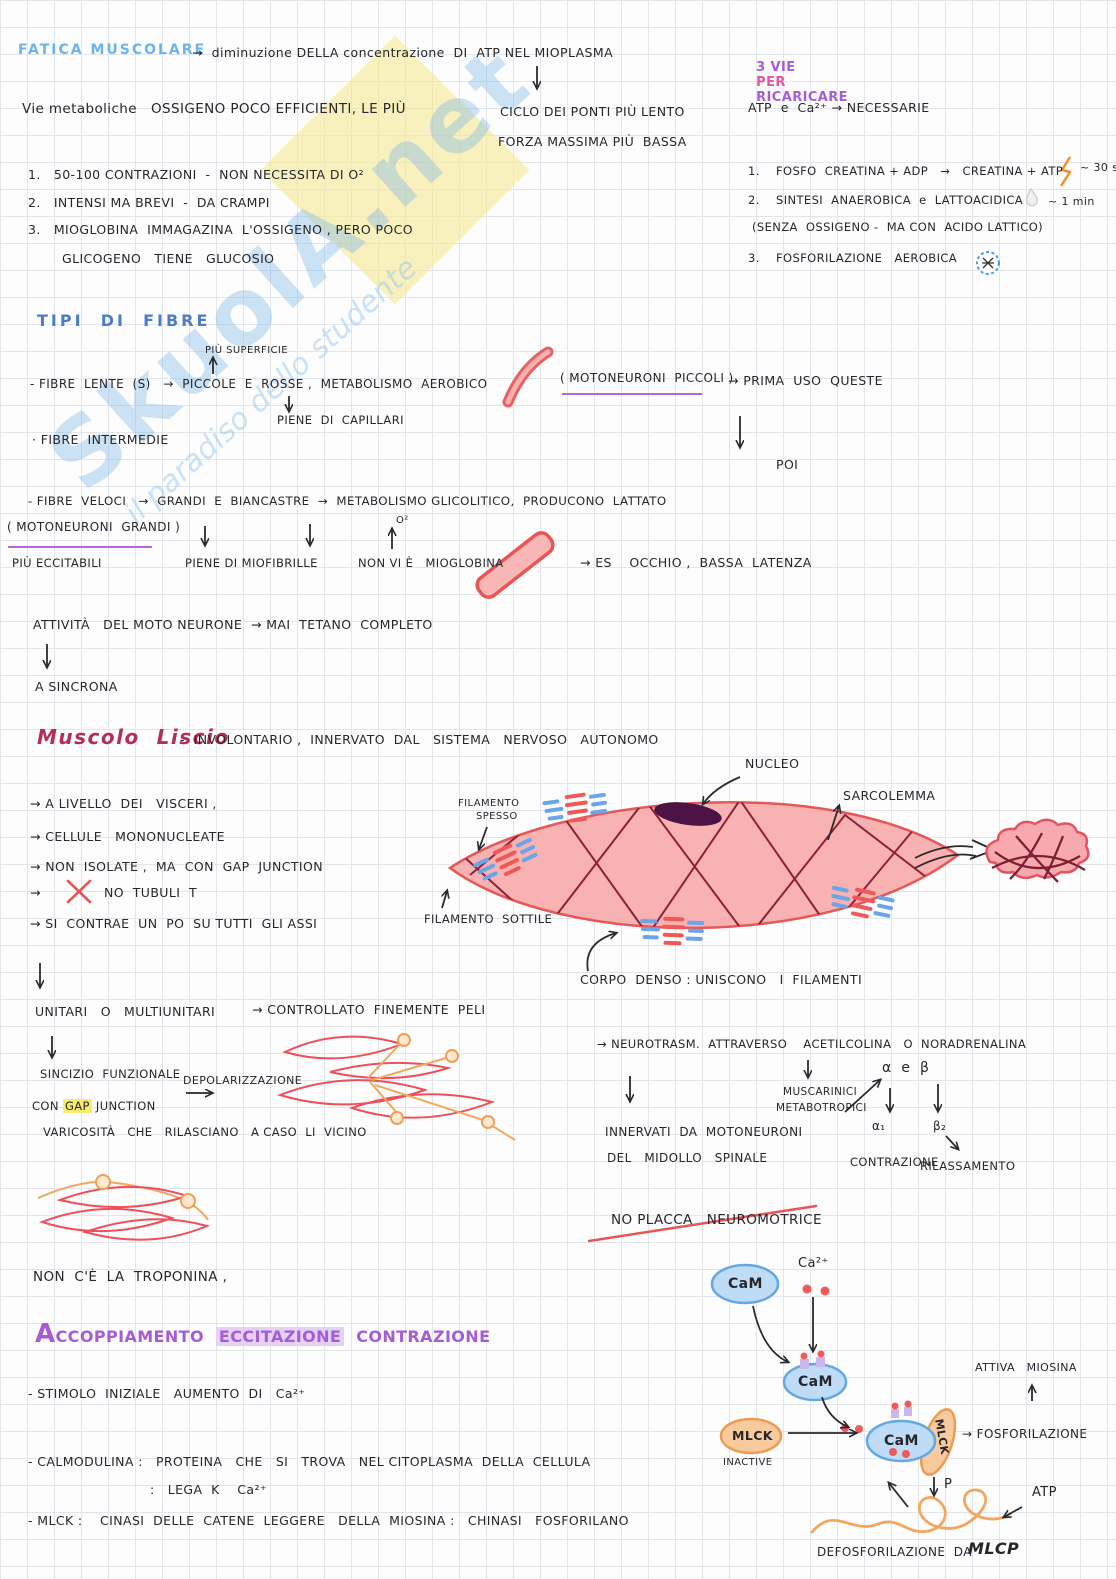 Image resolution: width=1116 pixels, height=1579 pixels. I want to click on liscio-bullet: → CELLULE MONONUCLEATE, so click(127, 836).